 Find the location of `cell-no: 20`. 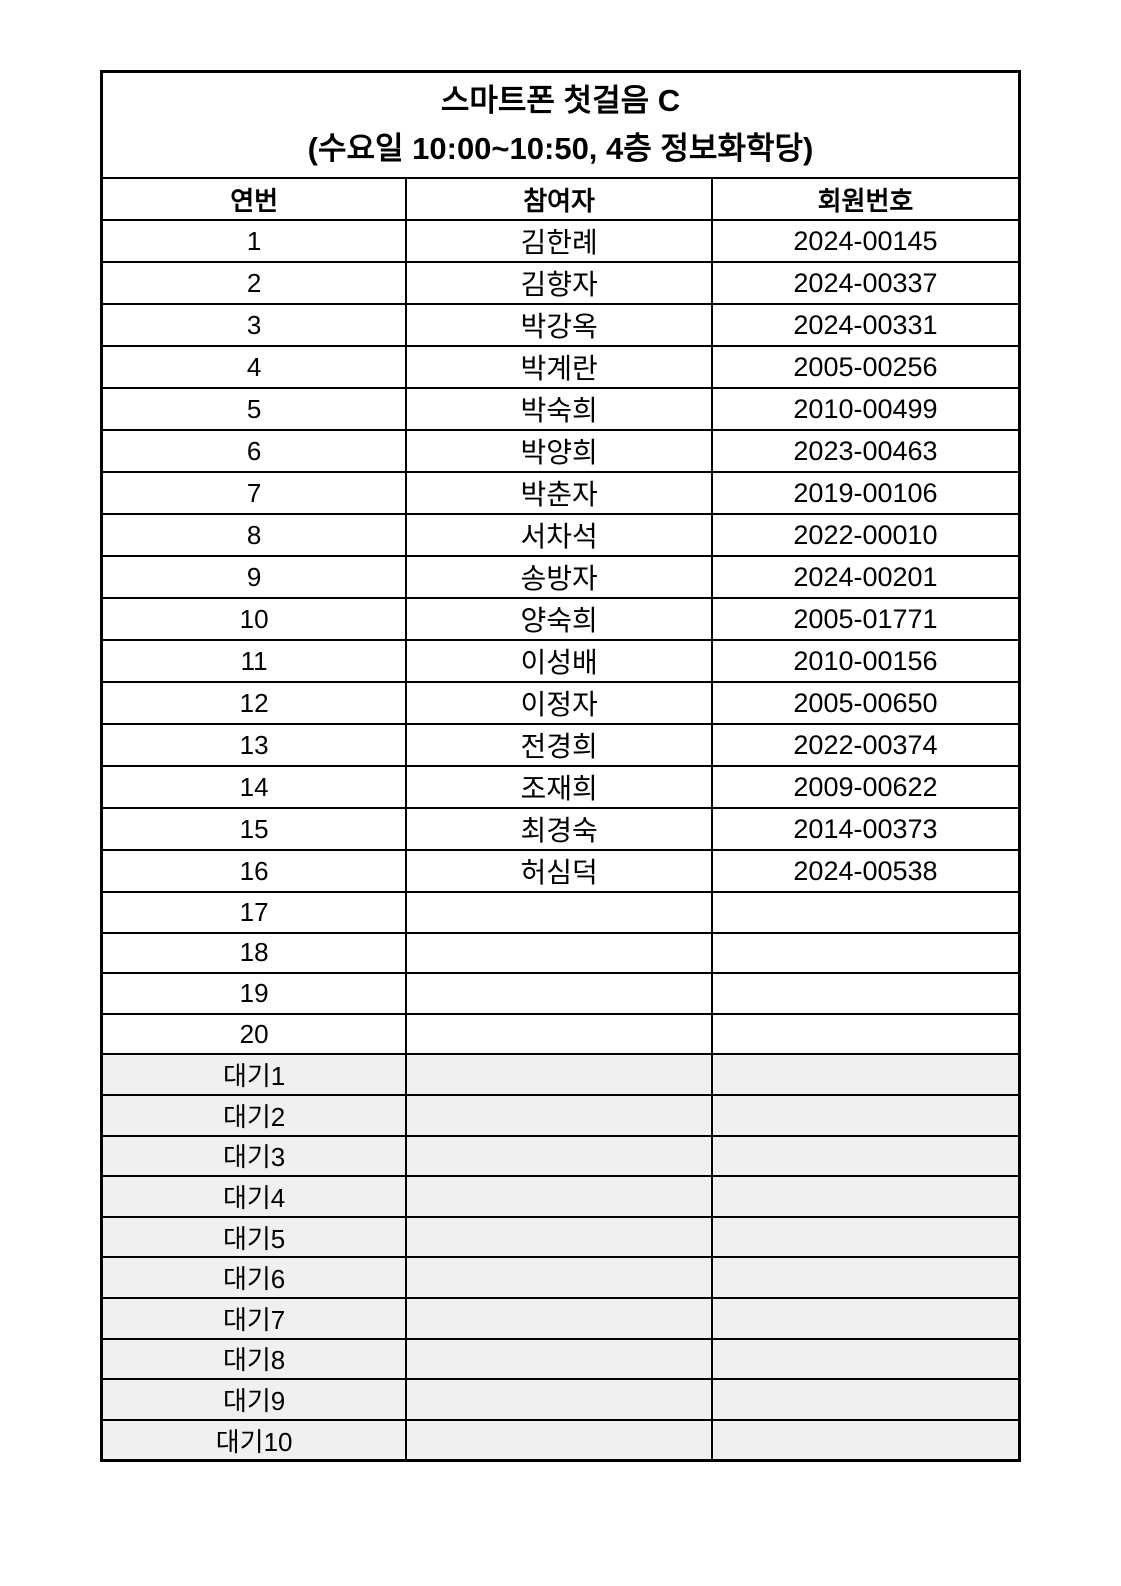

cell-no: 20 is located at coordinates (254, 1034).